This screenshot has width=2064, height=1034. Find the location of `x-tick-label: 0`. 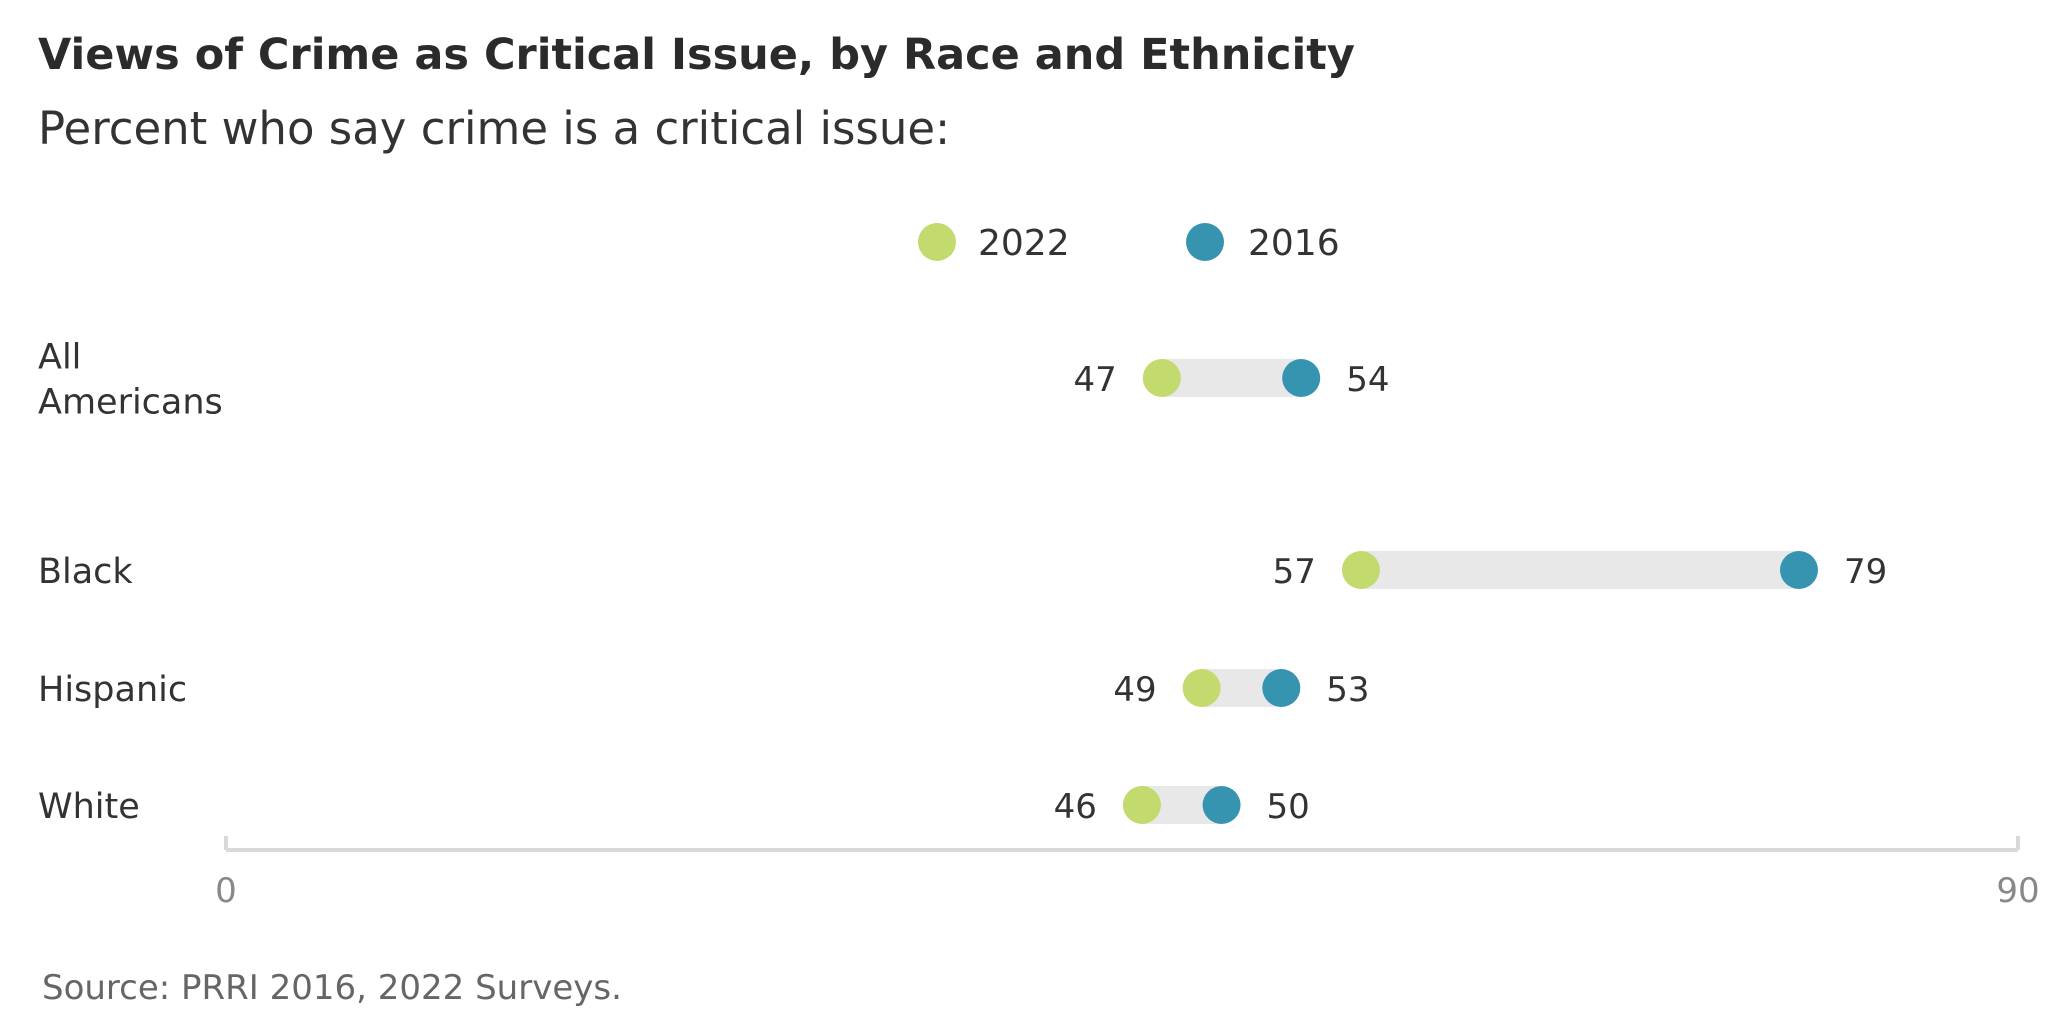

x-tick-label: 0 is located at coordinates (226, 891).